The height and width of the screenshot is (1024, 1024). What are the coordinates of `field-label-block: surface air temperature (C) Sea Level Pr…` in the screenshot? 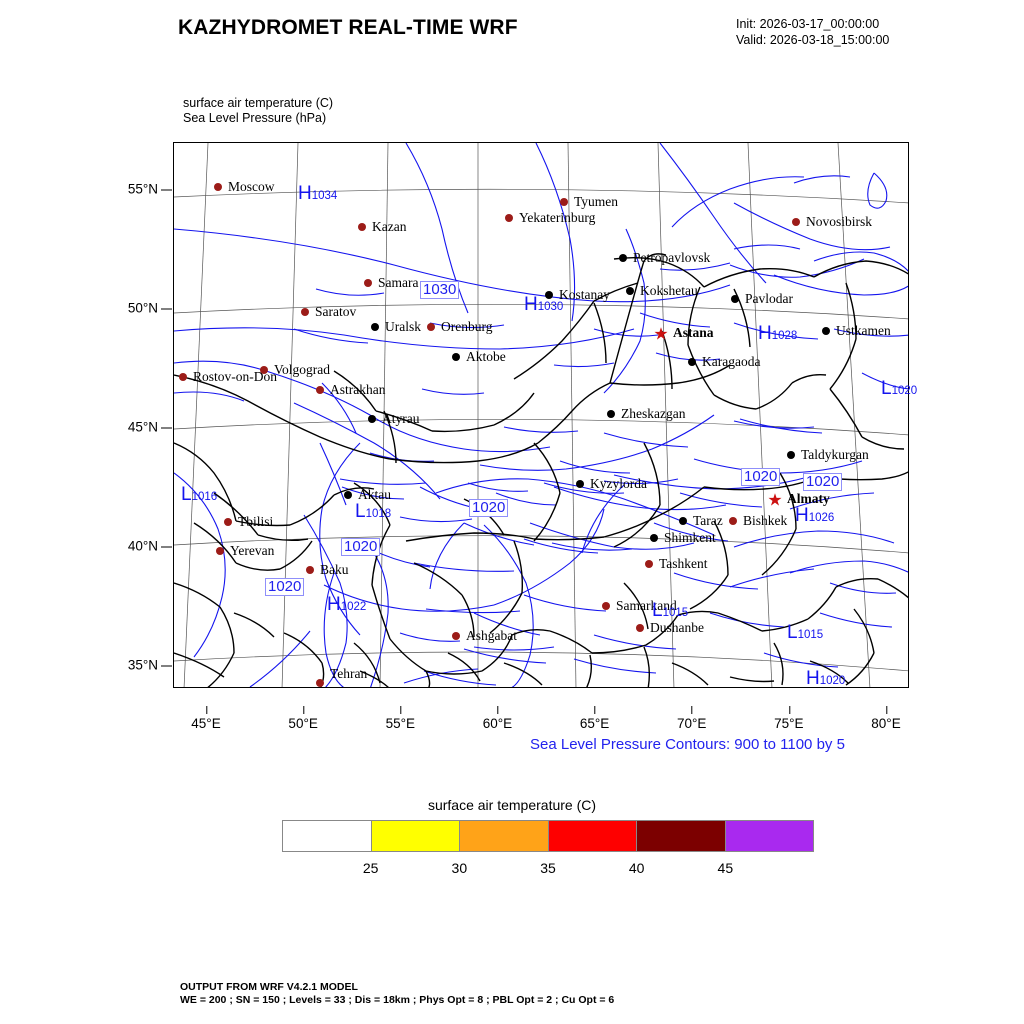 It's located at (258, 111).